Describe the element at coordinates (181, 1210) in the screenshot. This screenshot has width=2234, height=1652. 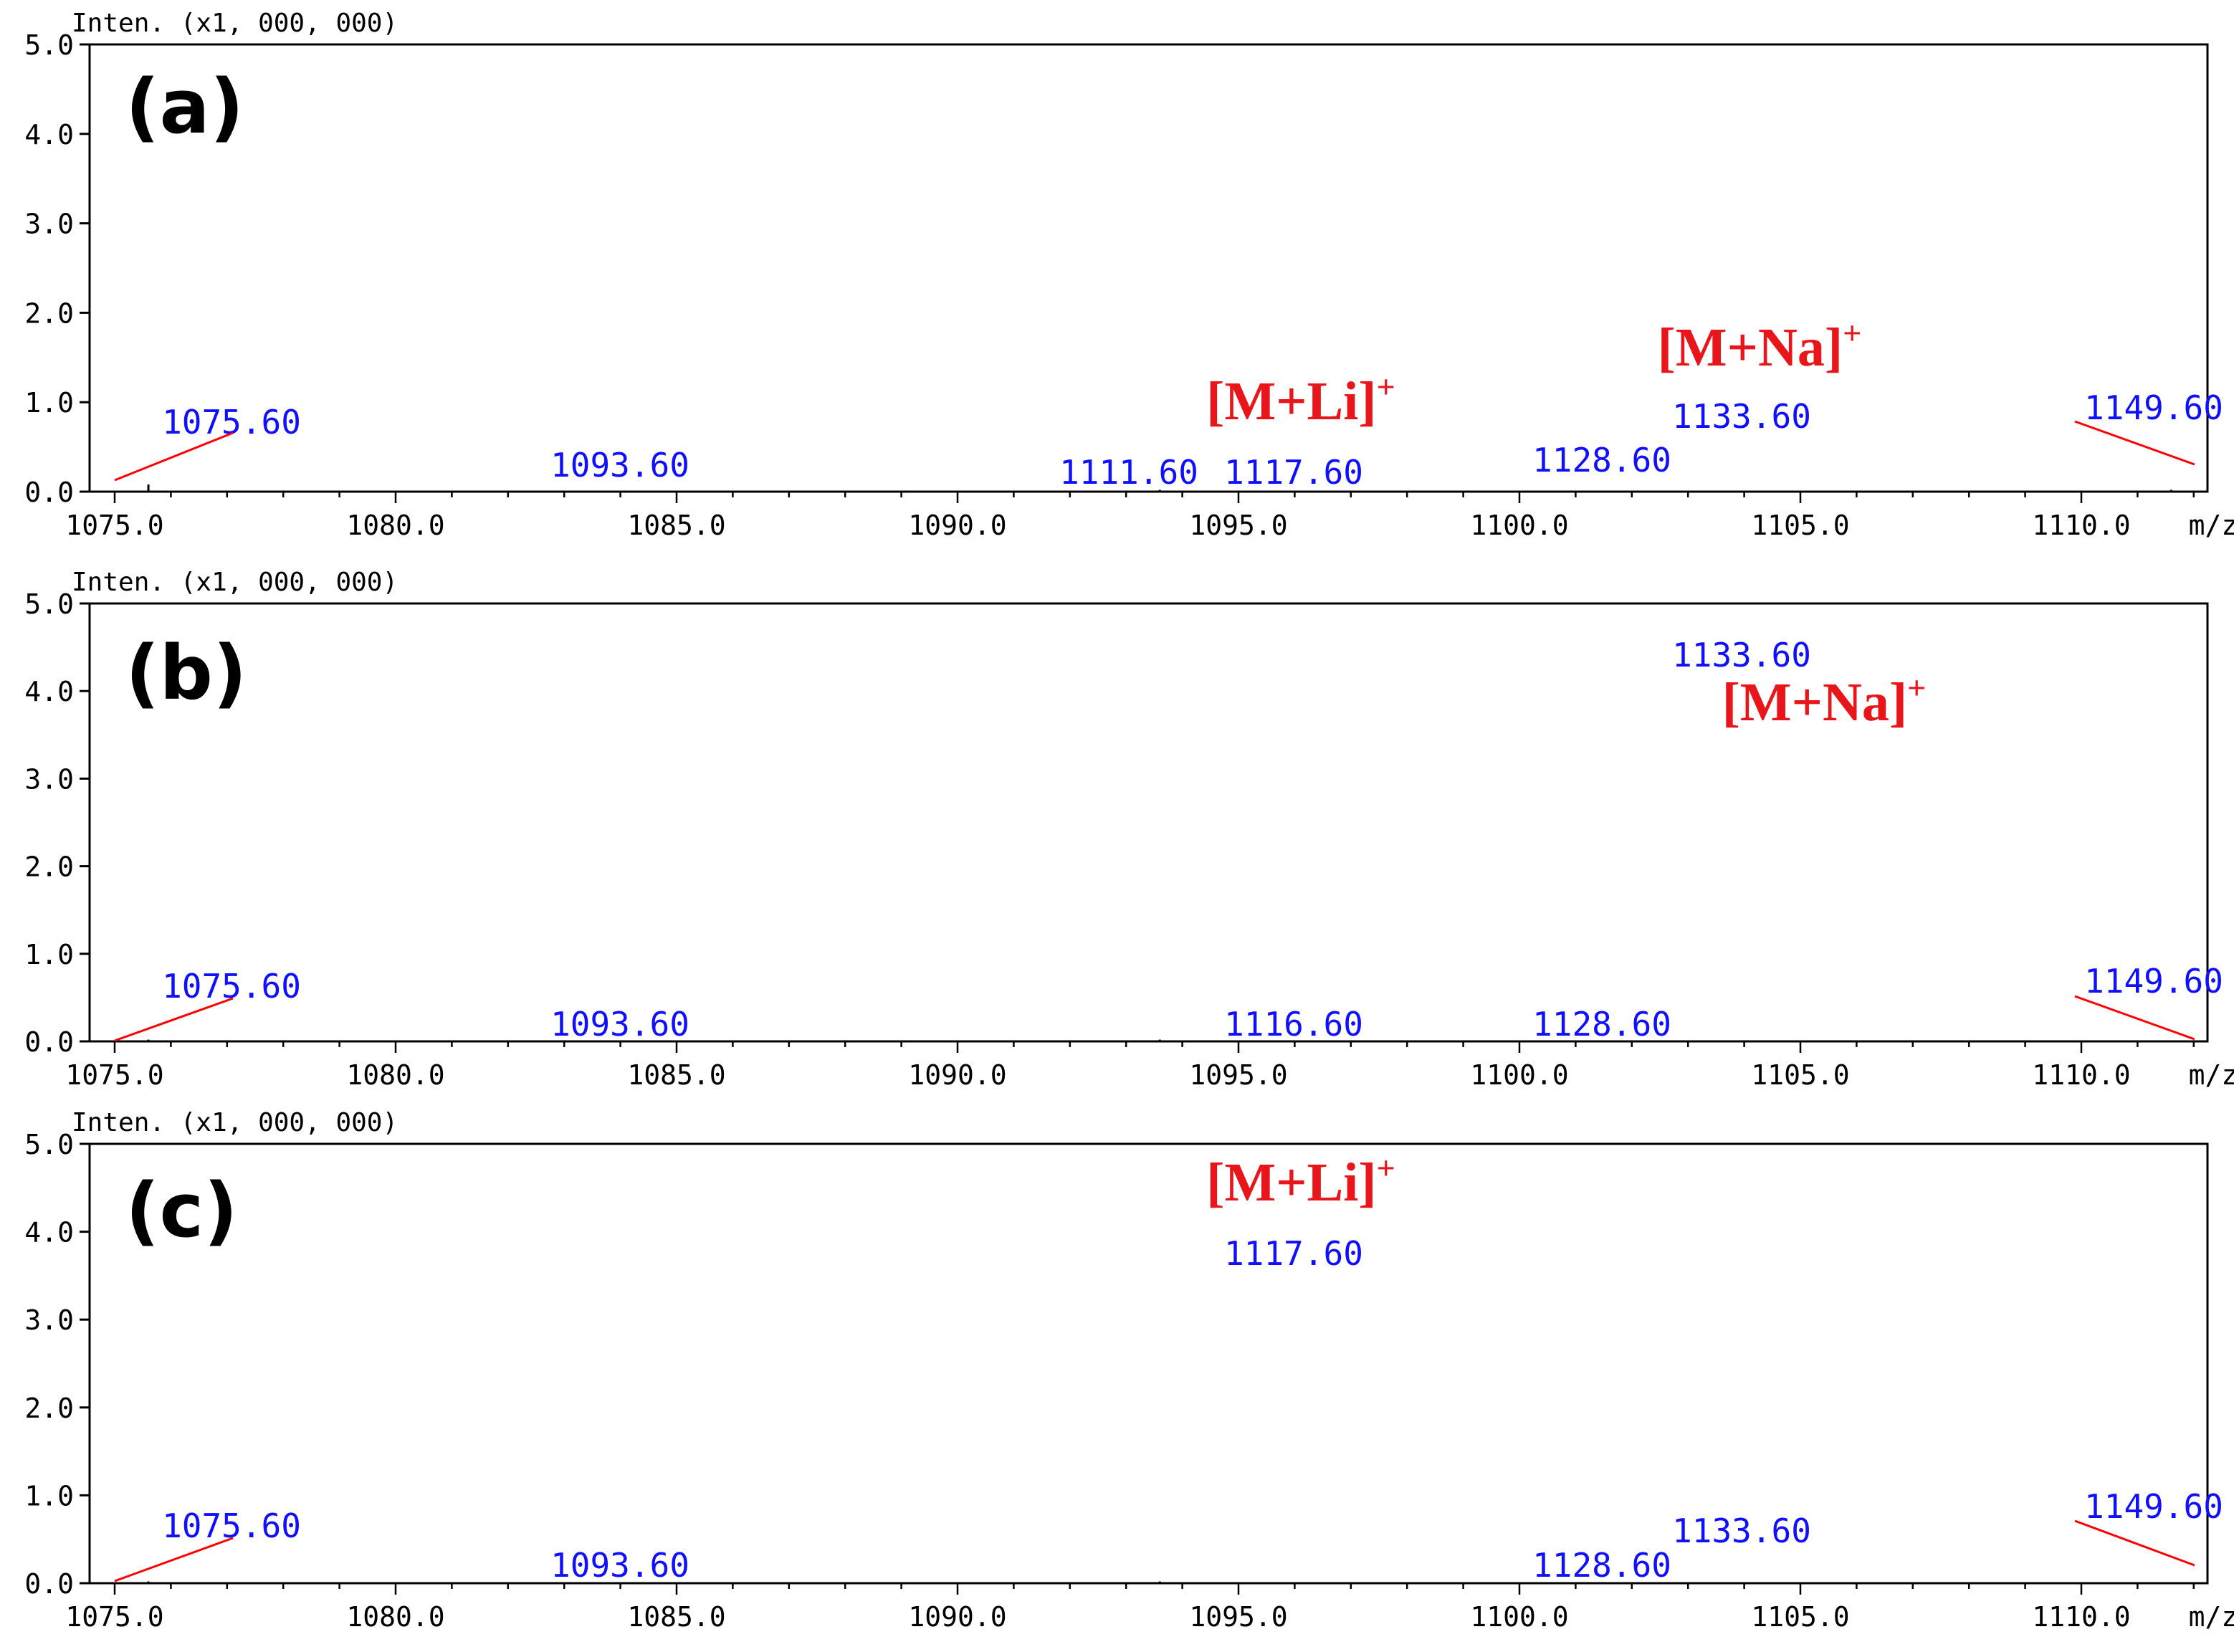
I see `panel-letter: (c)` at that location.